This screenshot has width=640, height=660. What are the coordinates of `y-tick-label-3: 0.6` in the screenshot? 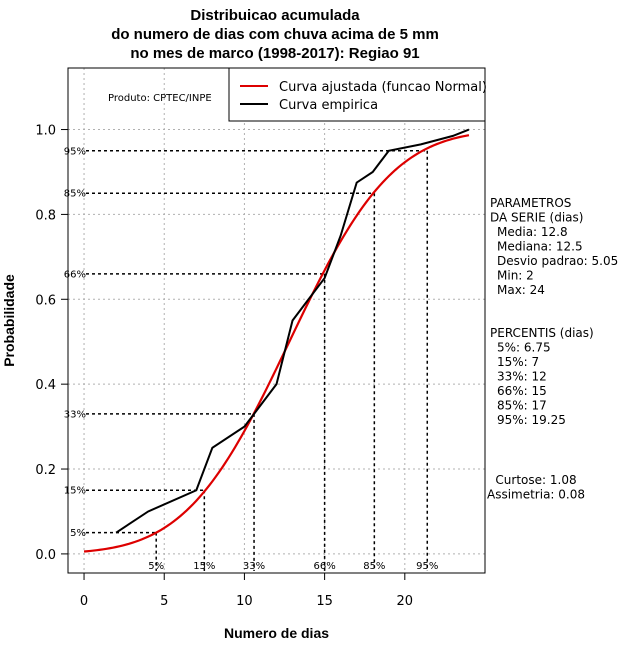 It's located at (45, 300).